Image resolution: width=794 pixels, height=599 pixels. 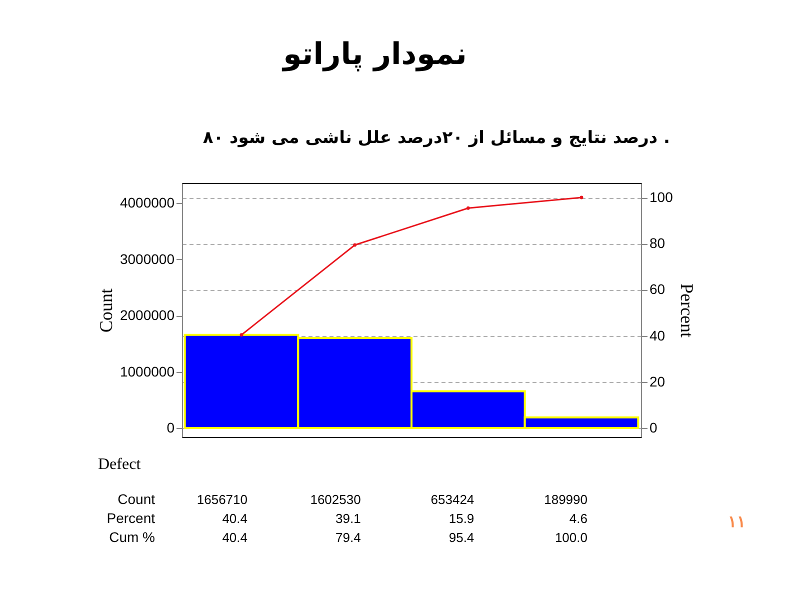 I want to click on chart-title: نمودار پاراتو, so click(x=374, y=54).